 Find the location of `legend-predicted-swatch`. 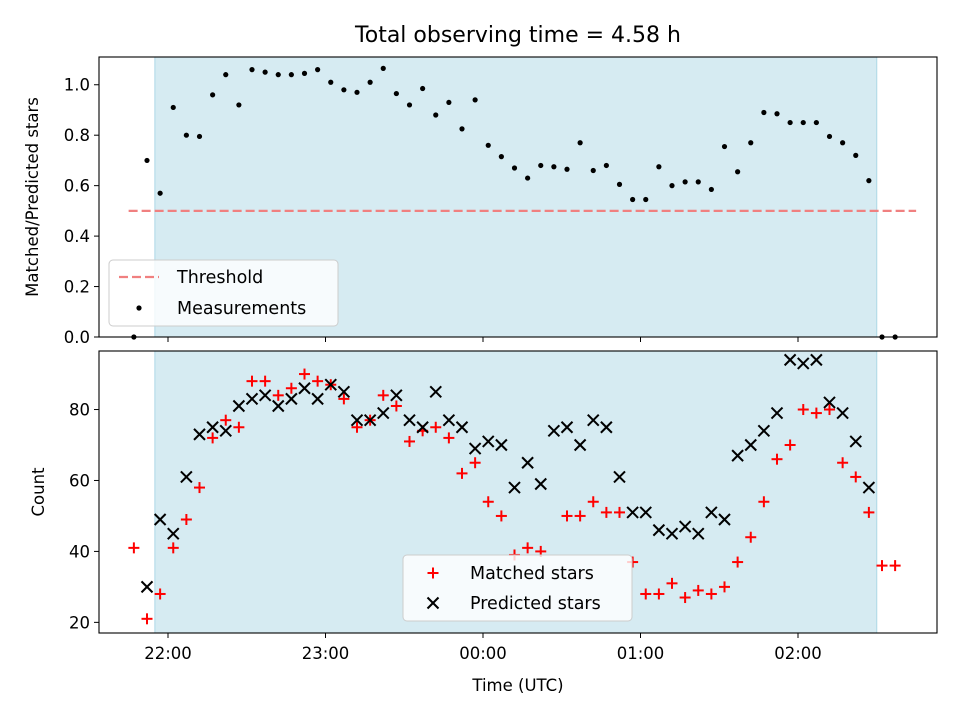

legend-predicted-swatch is located at coordinates (433, 603).